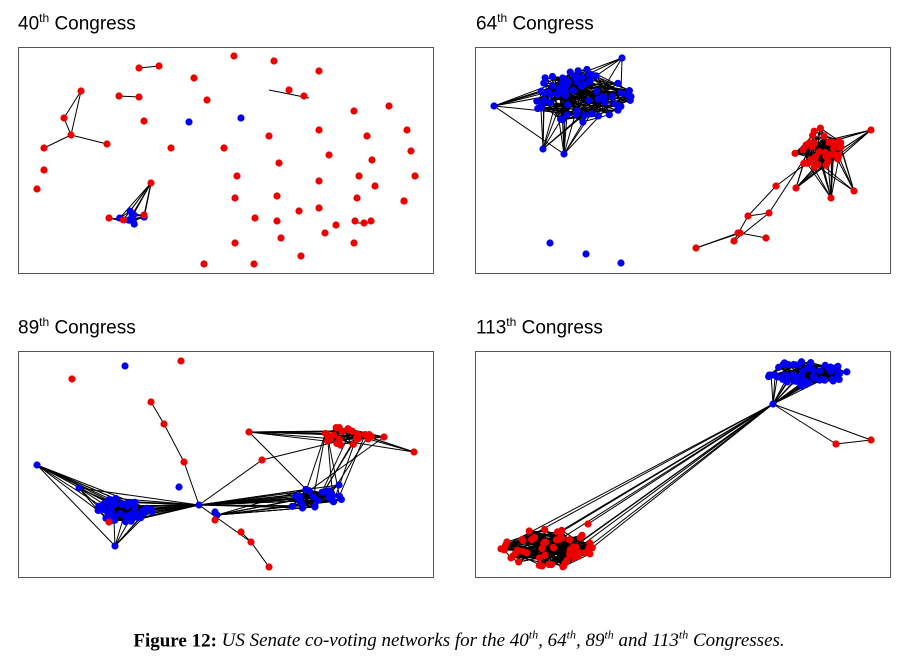  I want to click on network-graph-64th, so click(682, 160).